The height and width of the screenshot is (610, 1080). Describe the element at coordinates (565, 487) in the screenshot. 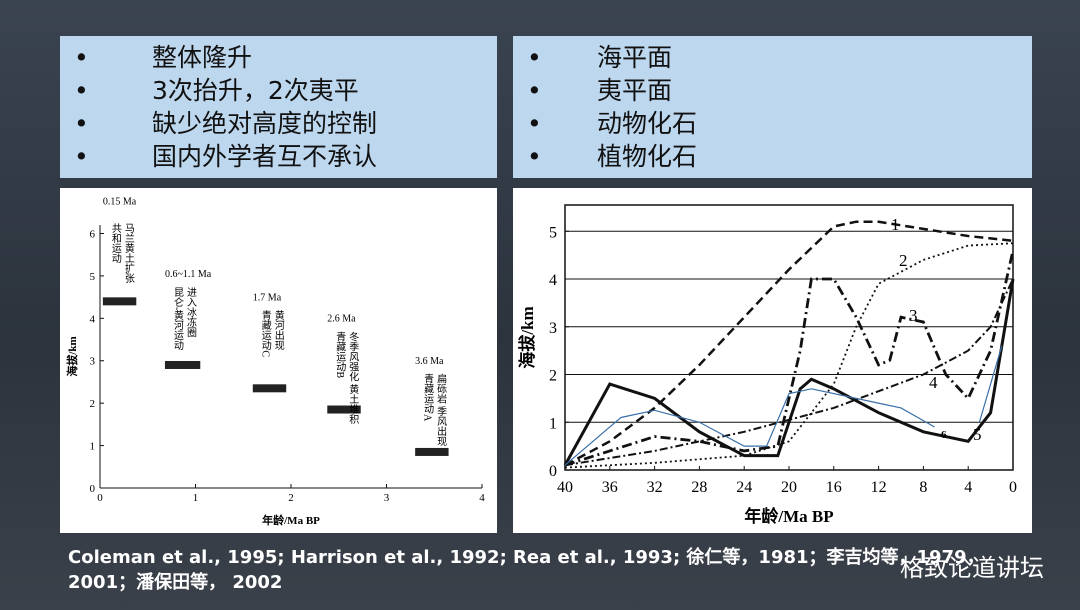

I see `x-tick-label: 40` at that location.